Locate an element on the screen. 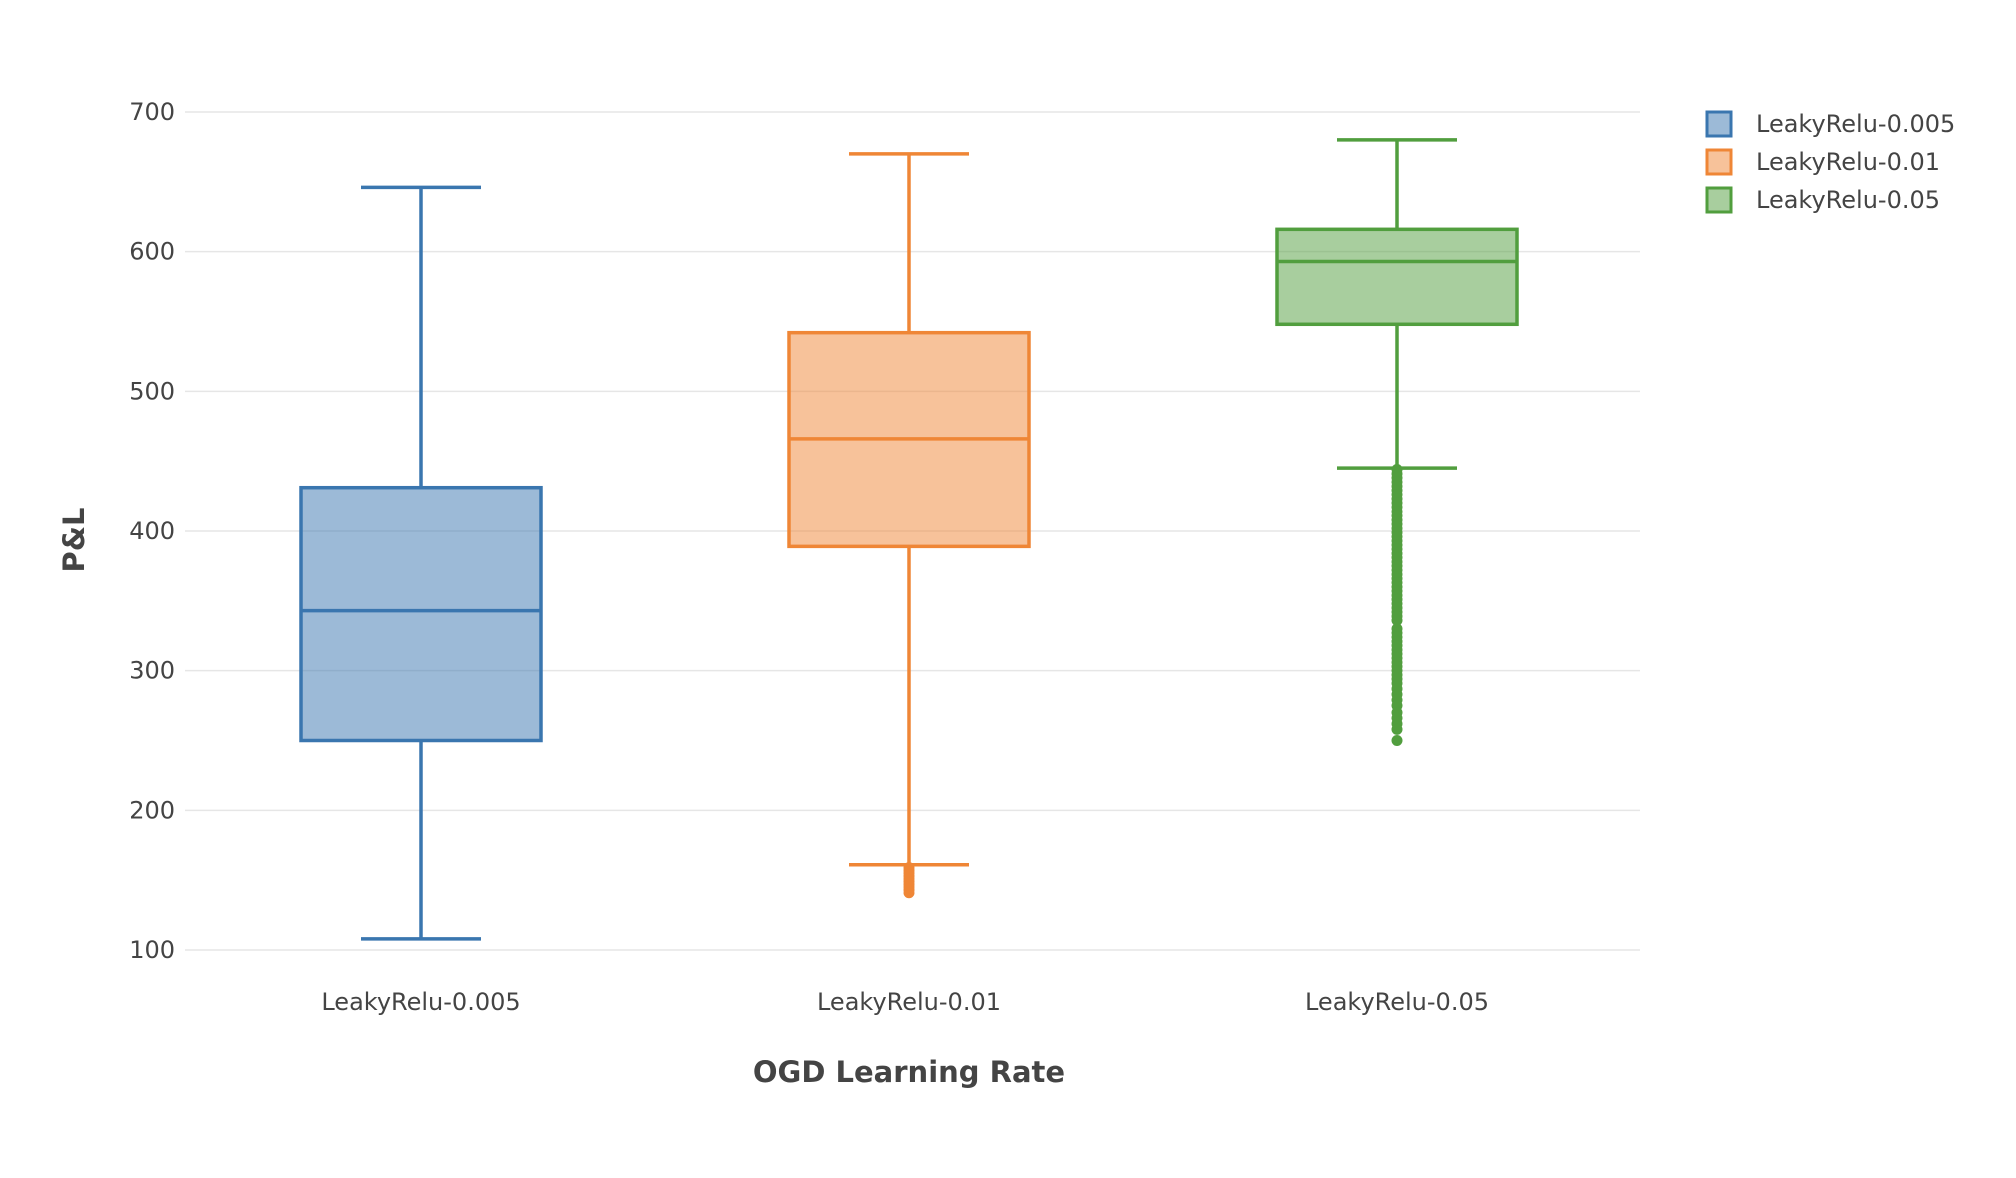  y-axis-title: P&L is located at coordinates (74, 539).